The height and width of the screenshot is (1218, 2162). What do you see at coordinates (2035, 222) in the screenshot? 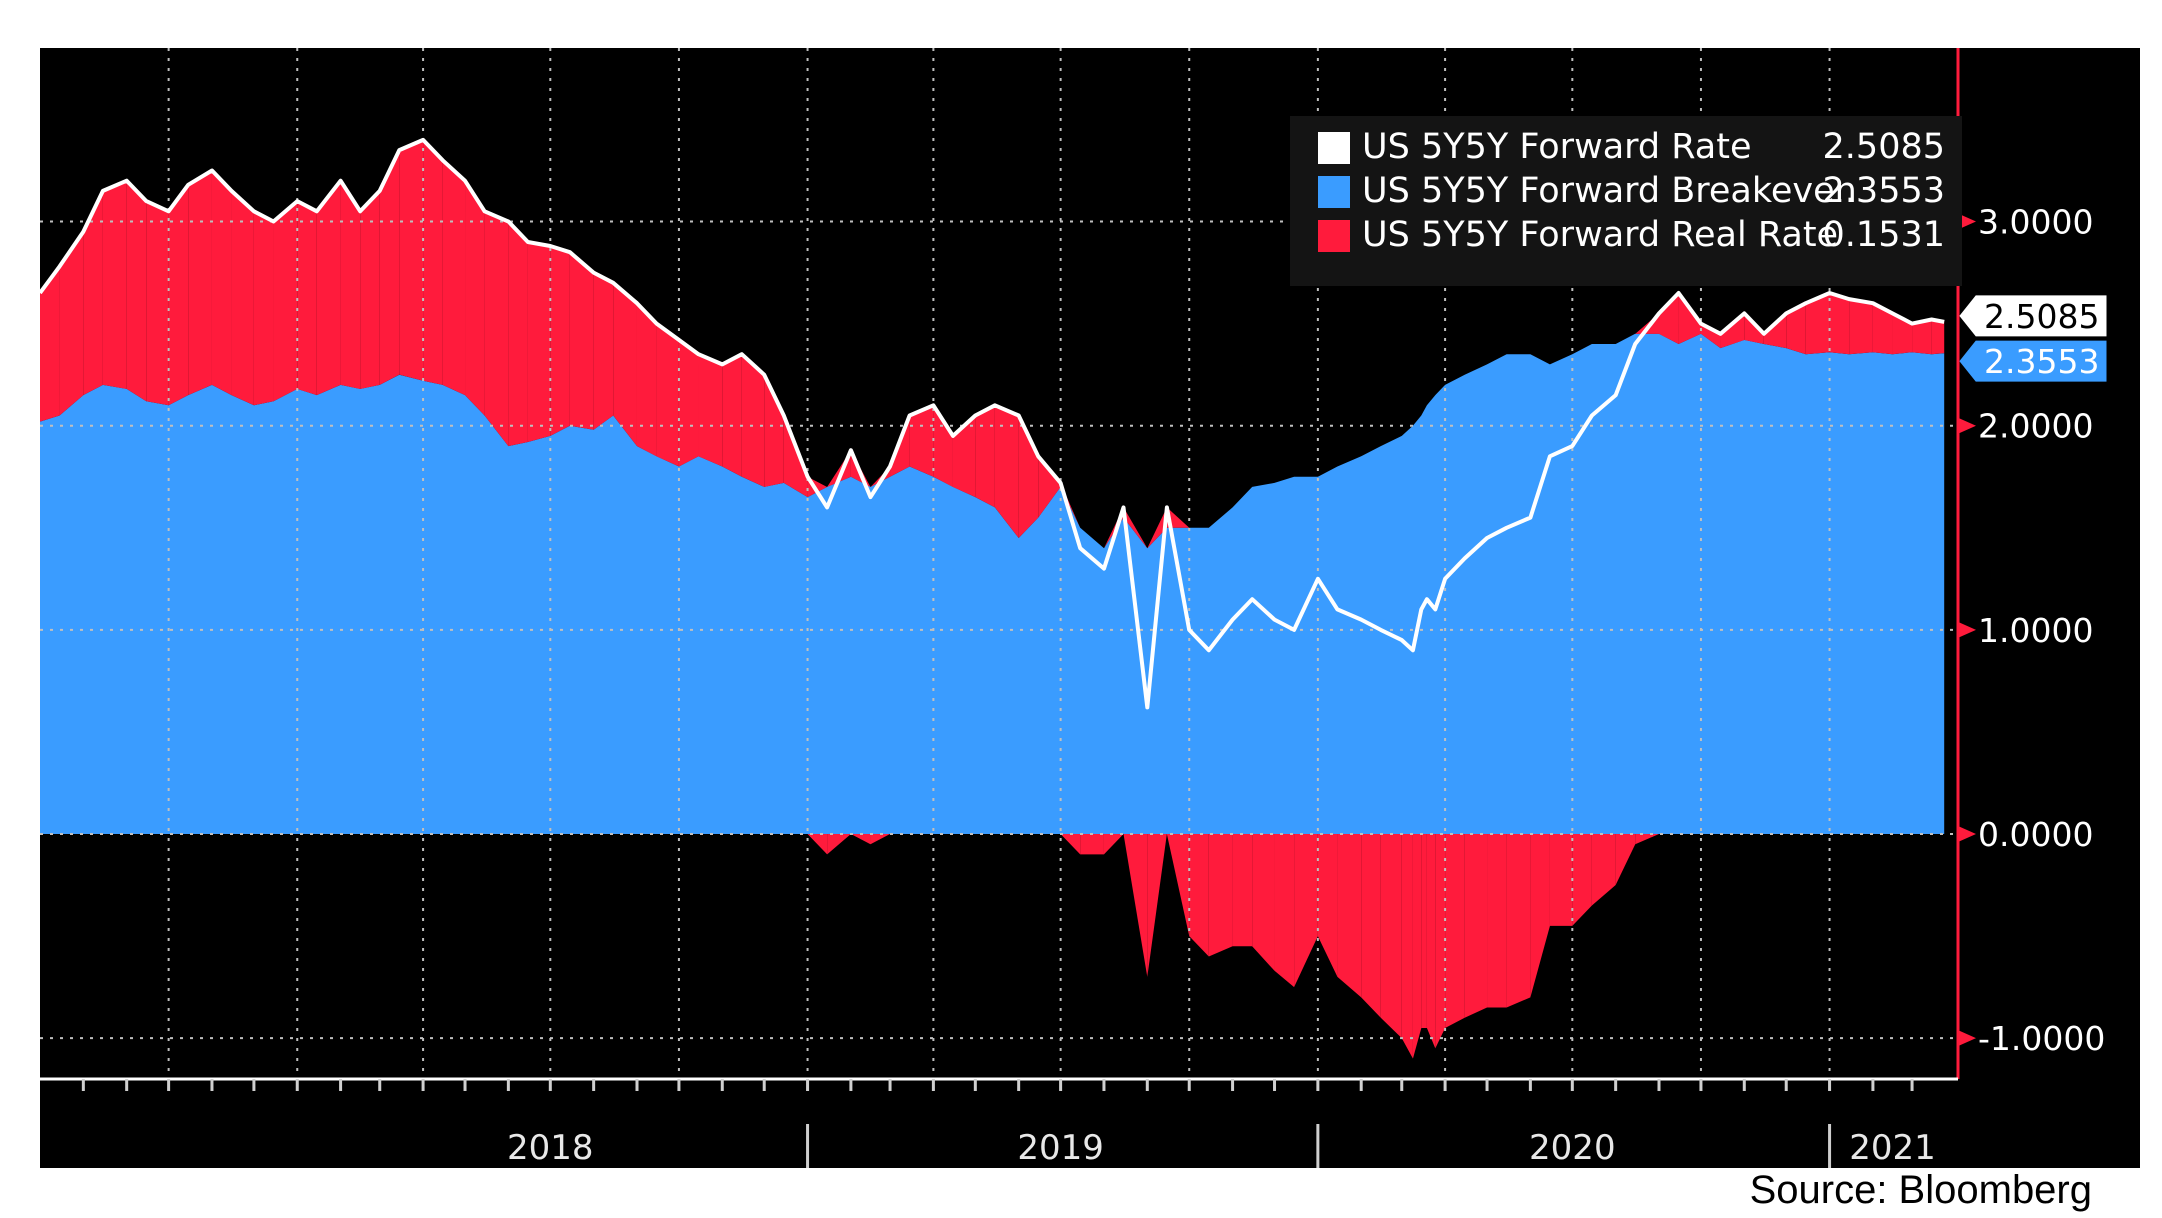
I see `y-tick-label: 3.0000` at bounding box center [2035, 222].